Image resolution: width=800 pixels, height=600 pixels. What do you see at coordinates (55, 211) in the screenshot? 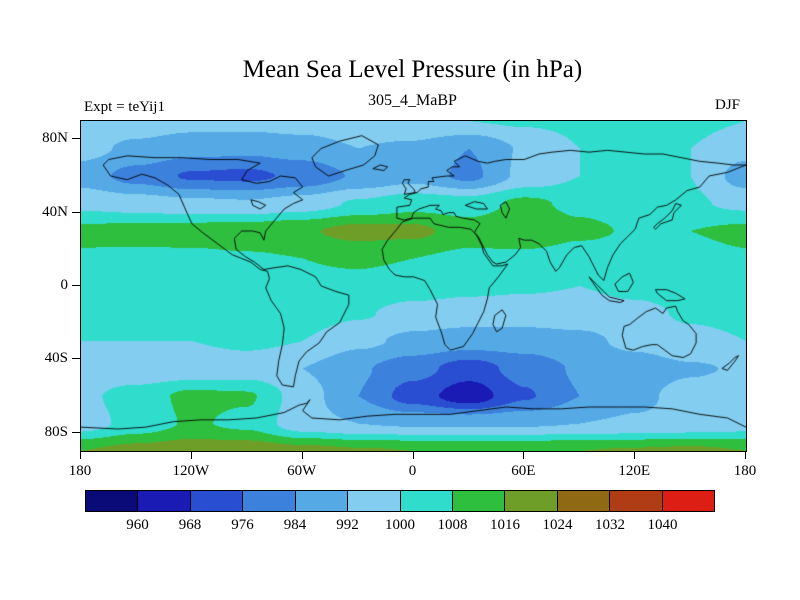
I see `y-axis-tick-label: 40N` at bounding box center [55, 211].